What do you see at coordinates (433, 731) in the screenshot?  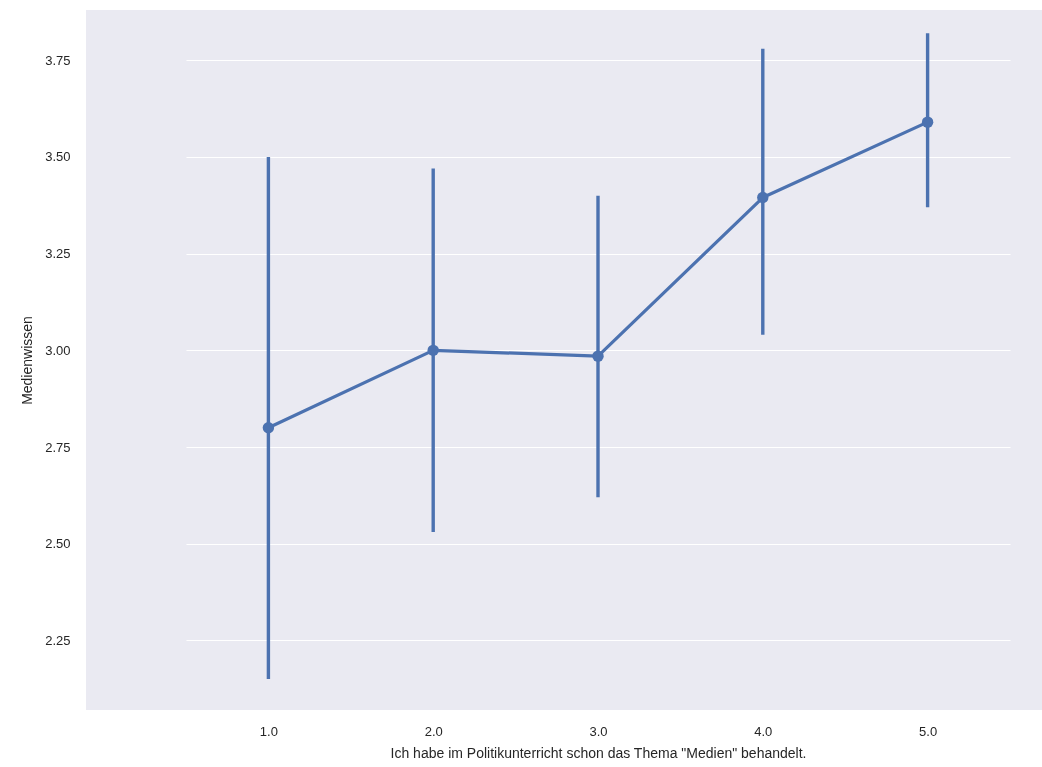 I see `x-tick-label: 2.0` at bounding box center [433, 731].